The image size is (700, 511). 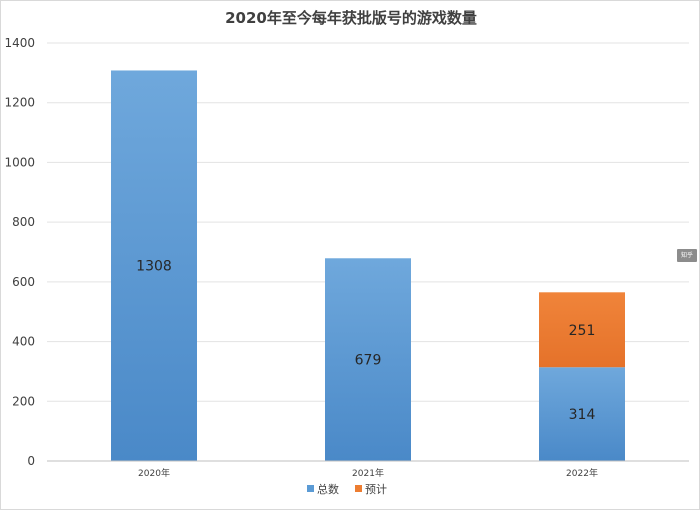 I want to click on legend: 总数 预计, so click(x=347, y=489).